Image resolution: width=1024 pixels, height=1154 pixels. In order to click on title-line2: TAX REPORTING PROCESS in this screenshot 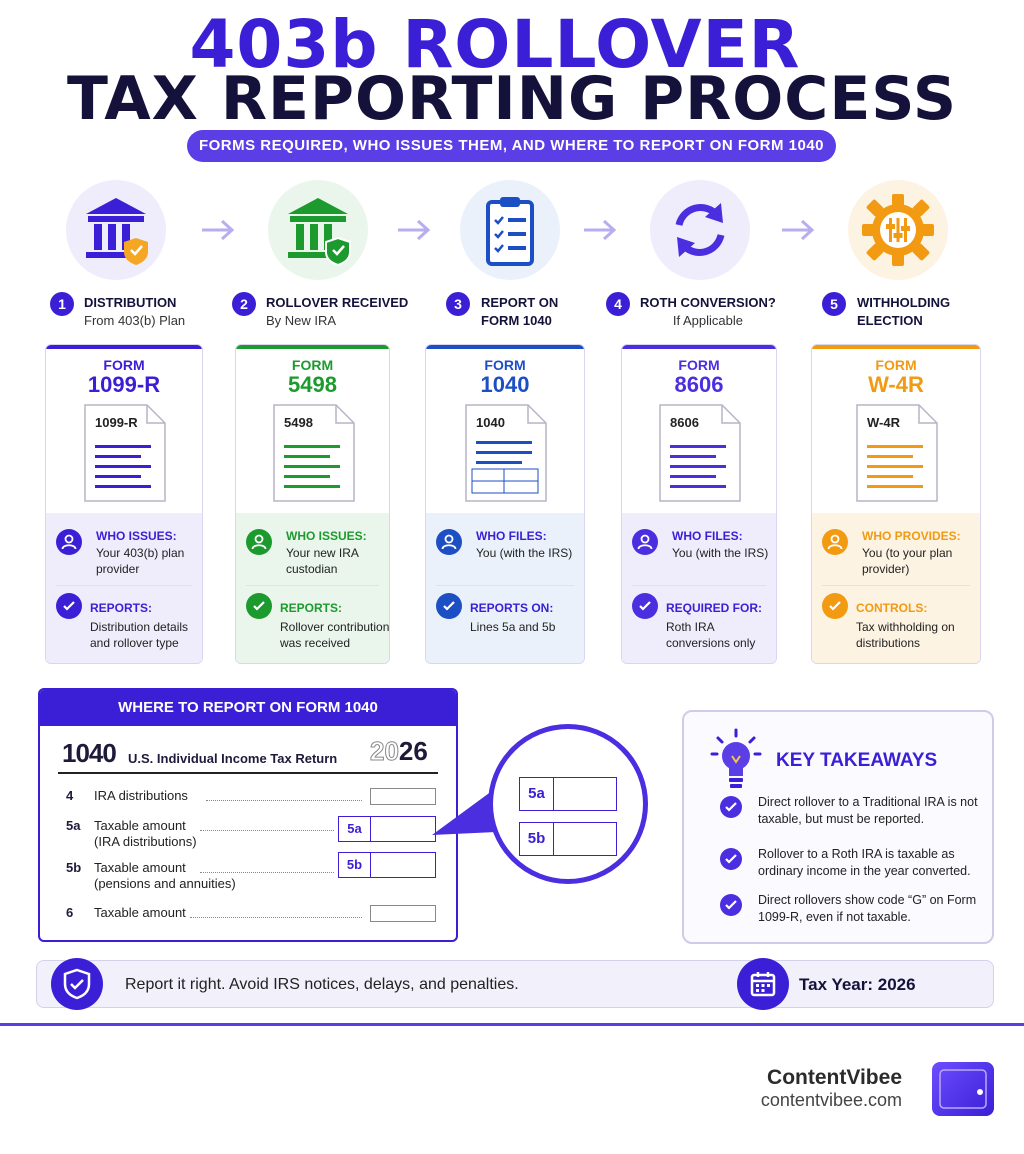, I will do `click(512, 99)`.